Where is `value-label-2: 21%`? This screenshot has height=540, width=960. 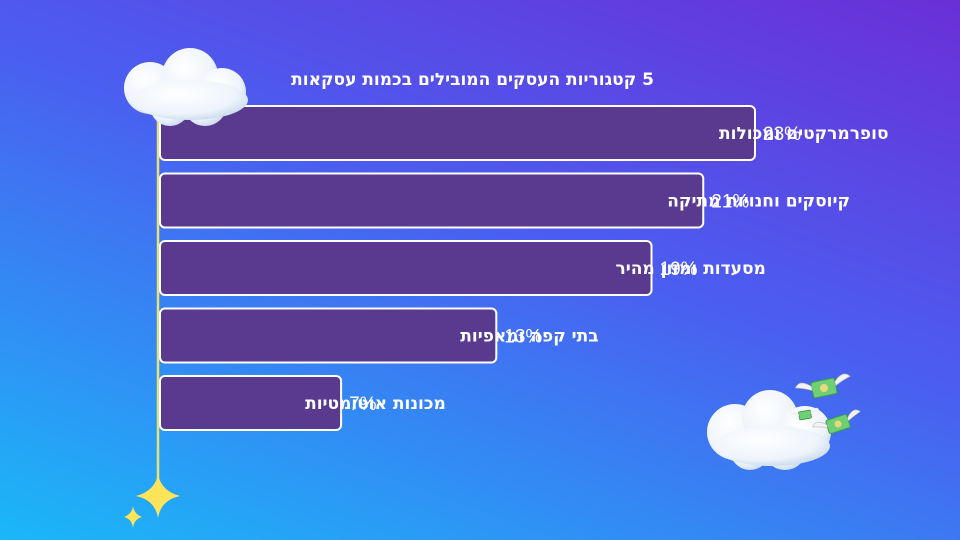 value-label-2: 21% is located at coordinates (730, 202).